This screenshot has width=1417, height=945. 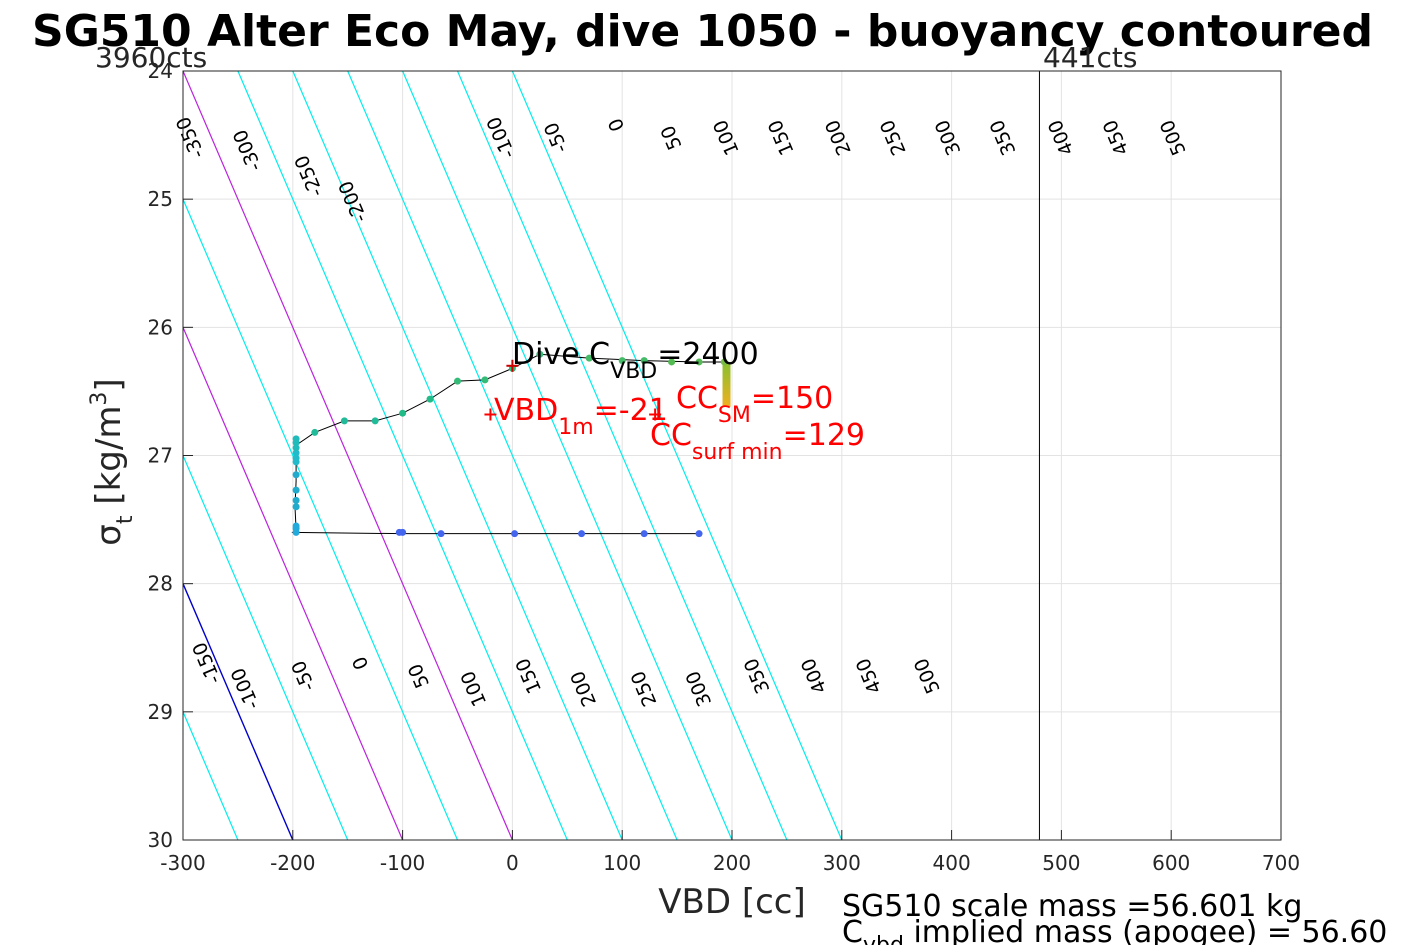 I want to click on y-axis-label: σt [kg/m3], so click(x=112, y=461).